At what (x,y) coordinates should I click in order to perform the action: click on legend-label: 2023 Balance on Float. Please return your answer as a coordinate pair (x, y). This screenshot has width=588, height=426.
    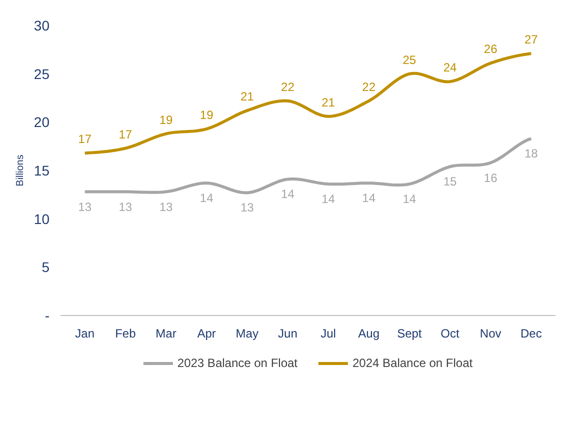
    Looking at the image, I should click on (237, 363).